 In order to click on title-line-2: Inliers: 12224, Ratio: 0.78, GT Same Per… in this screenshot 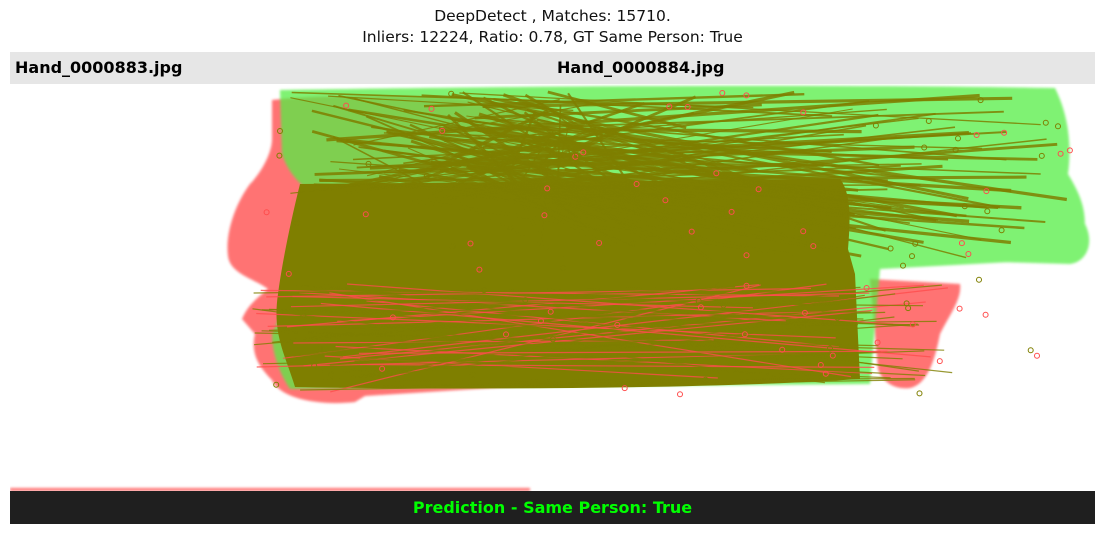, I will do `click(552, 37)`.